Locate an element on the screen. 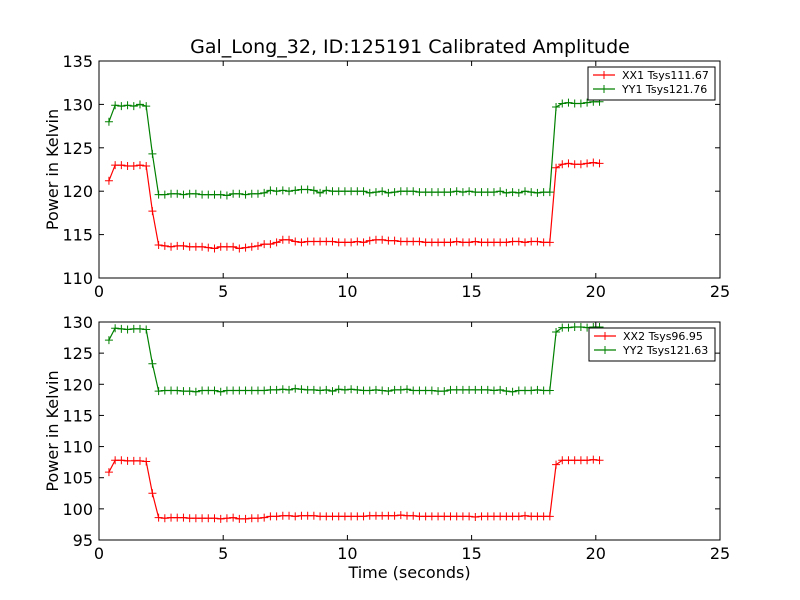 The width and height of the screenshot is (800, 600). y-axis-label-1: Power in Kelvin is located at coordinates (52, 169).